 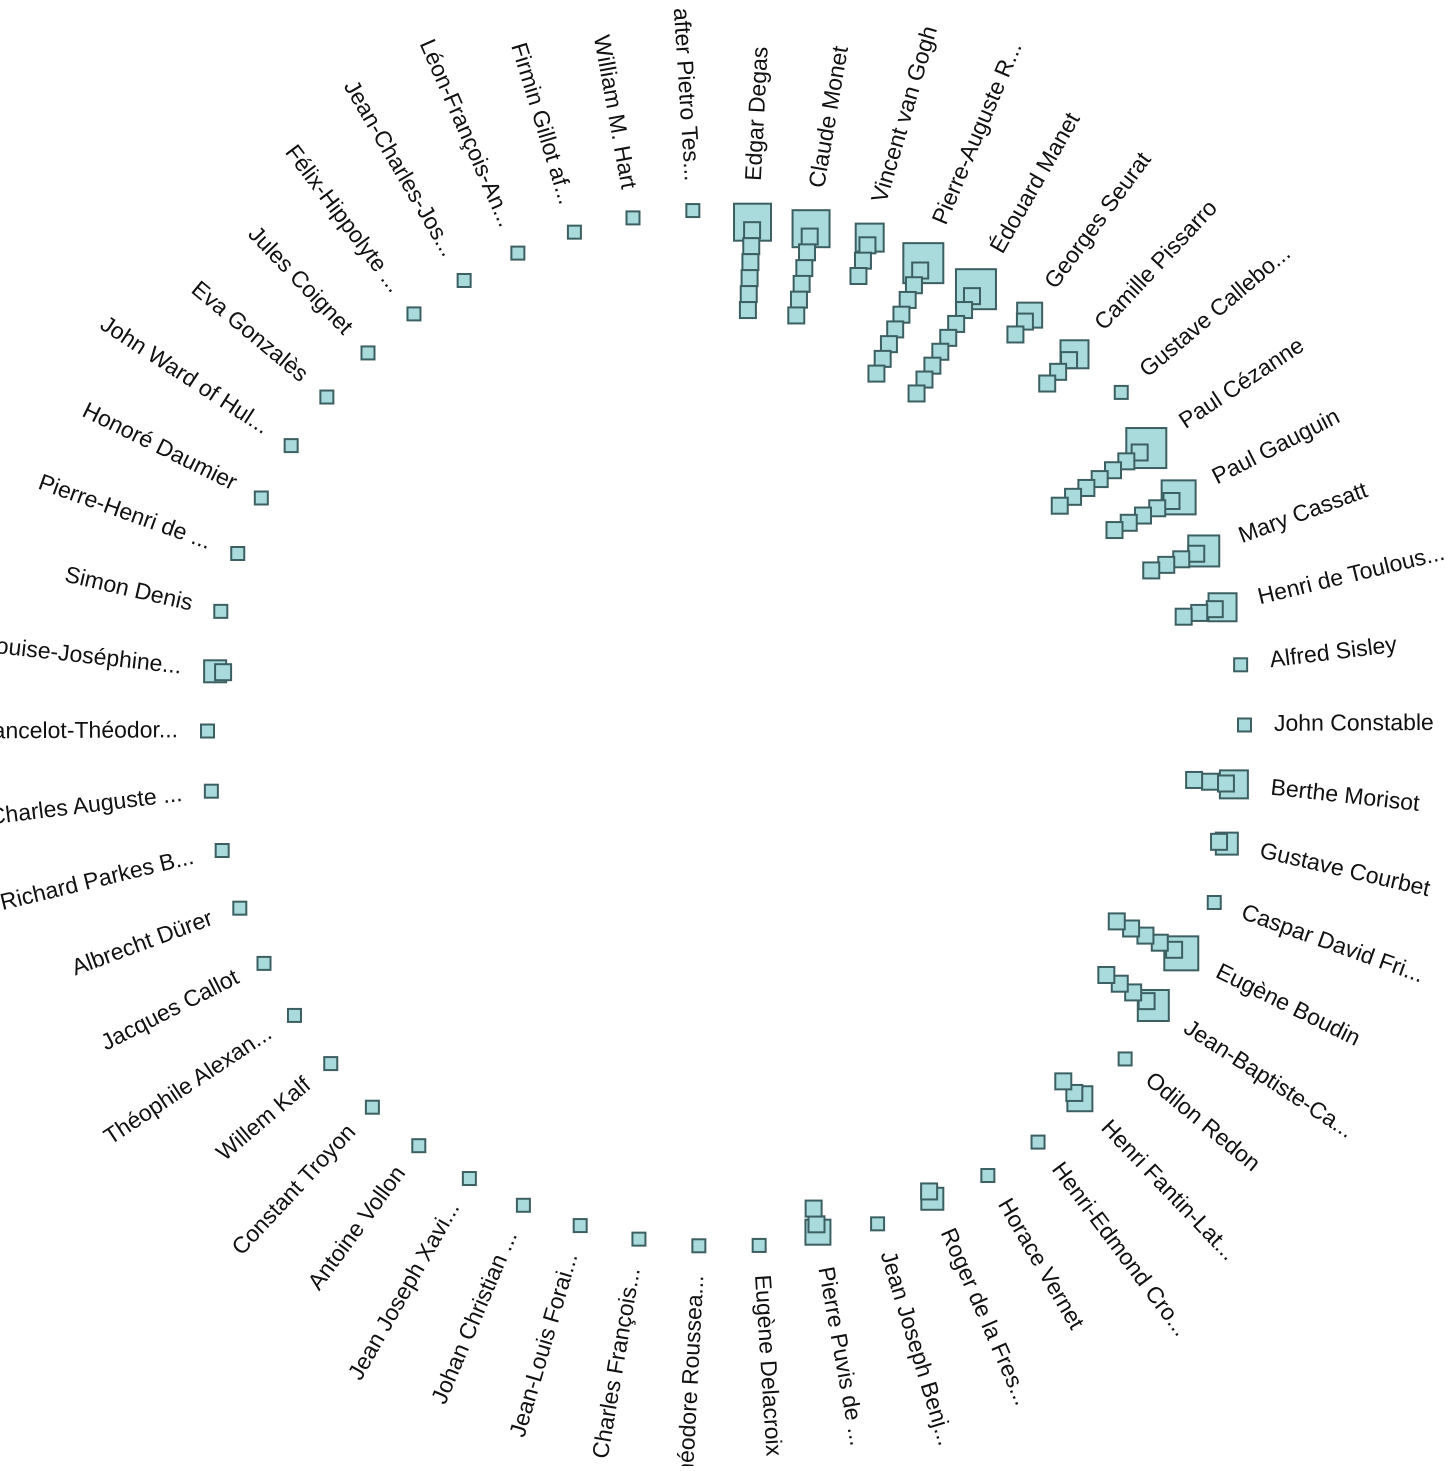 What do you see at coordinates (616, 112) in the screenshot?
I see `artist-label: William M. Hart` at bounding box center [616, 112].